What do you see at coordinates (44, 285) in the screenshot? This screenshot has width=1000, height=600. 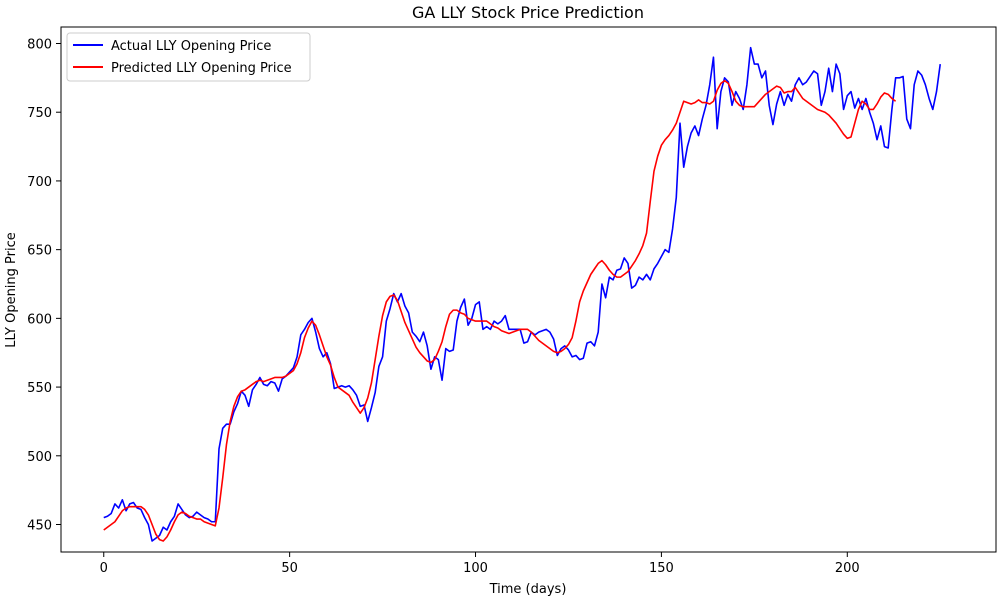 I see `y-axis: 450 500 550 600 650 700 750 800` at bounding box center [44, 285].